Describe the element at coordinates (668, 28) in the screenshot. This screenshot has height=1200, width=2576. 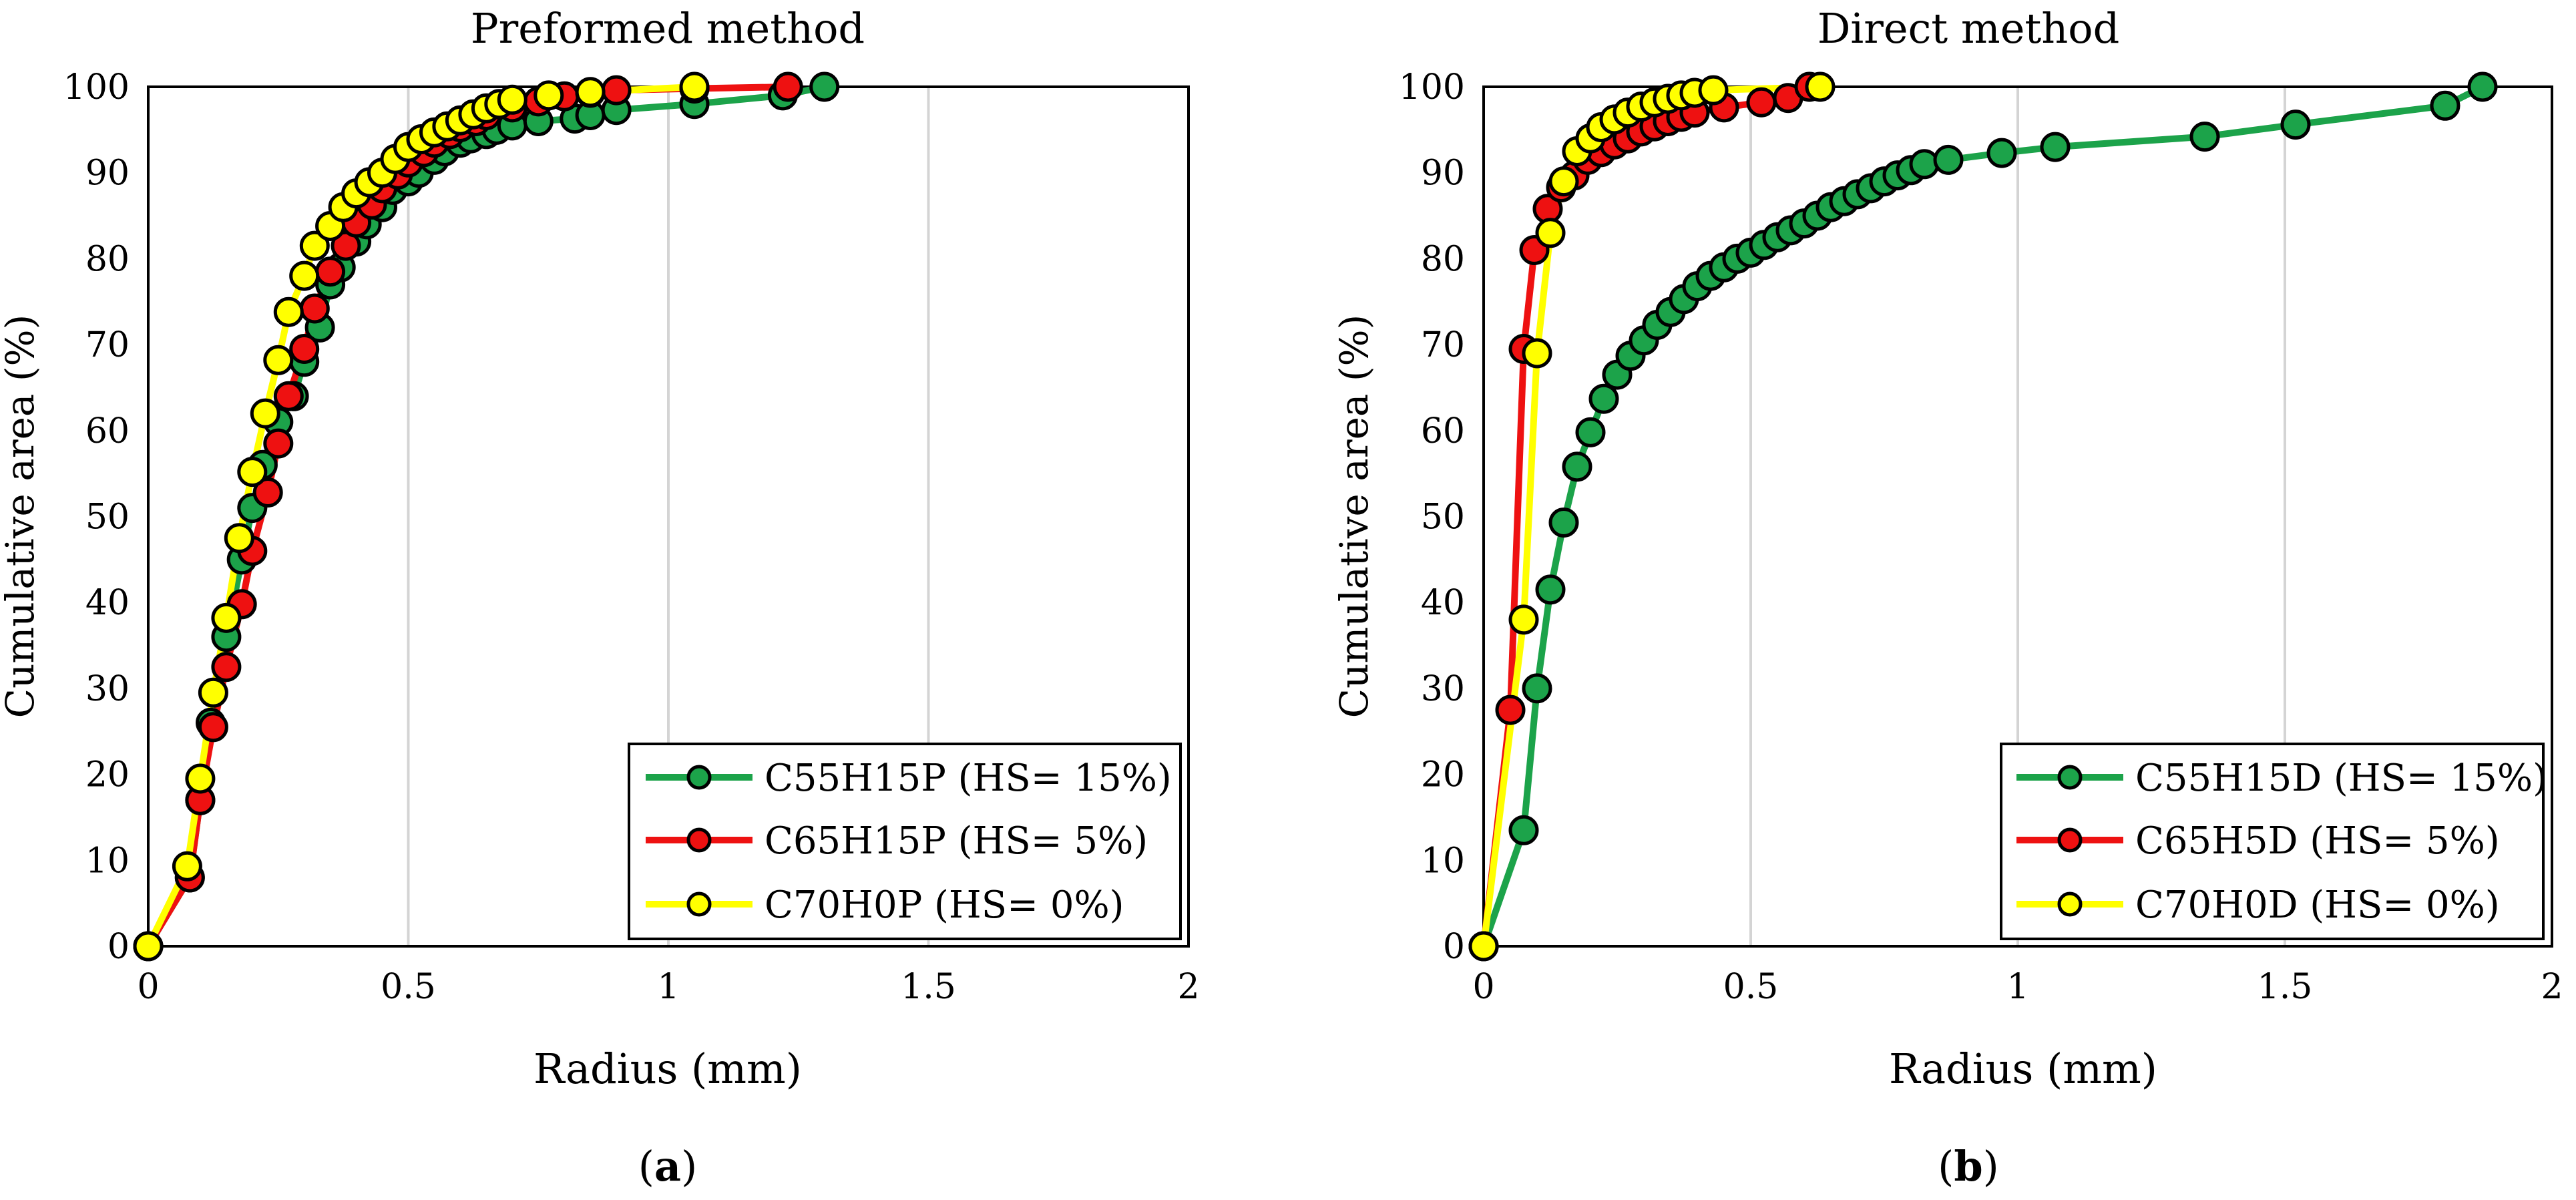
I see `chart-title: Preformed method` at that location.